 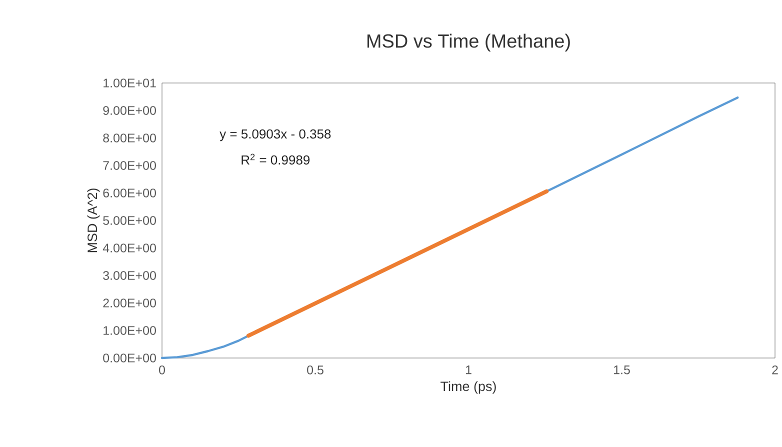 I want to click on y-tick-label: 4.00E+00, so click(x=129, y=248).